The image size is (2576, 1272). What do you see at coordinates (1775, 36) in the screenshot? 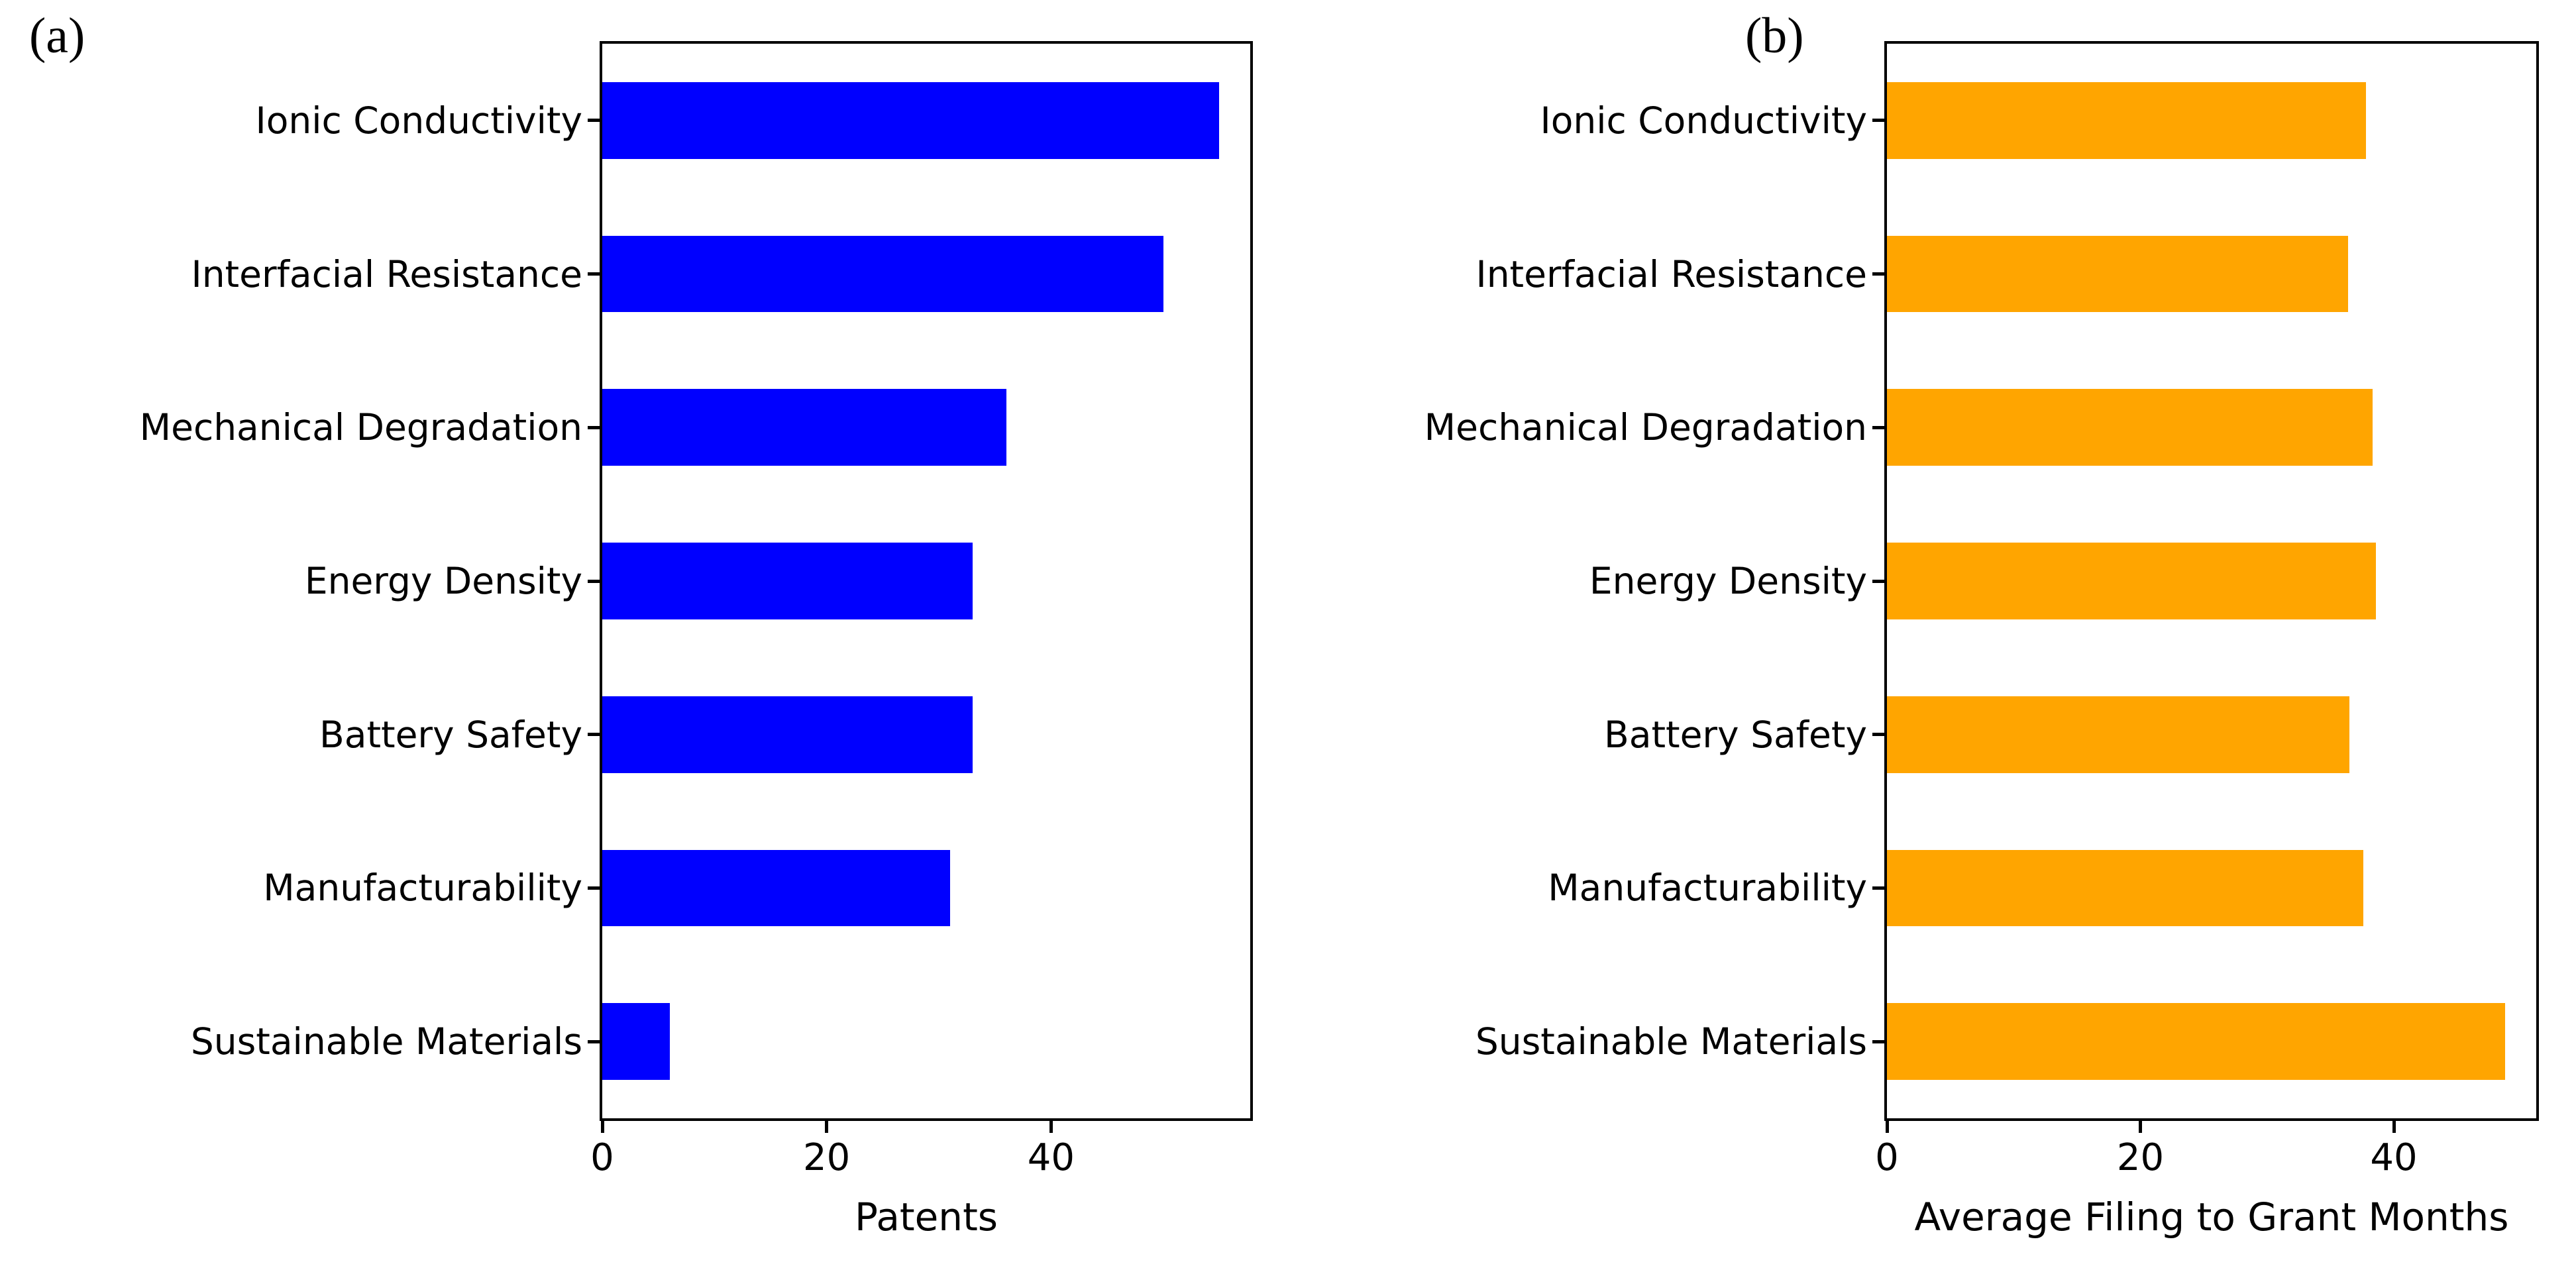
I see `panel-b-label: (b)` at bounding box center [1775, 36].